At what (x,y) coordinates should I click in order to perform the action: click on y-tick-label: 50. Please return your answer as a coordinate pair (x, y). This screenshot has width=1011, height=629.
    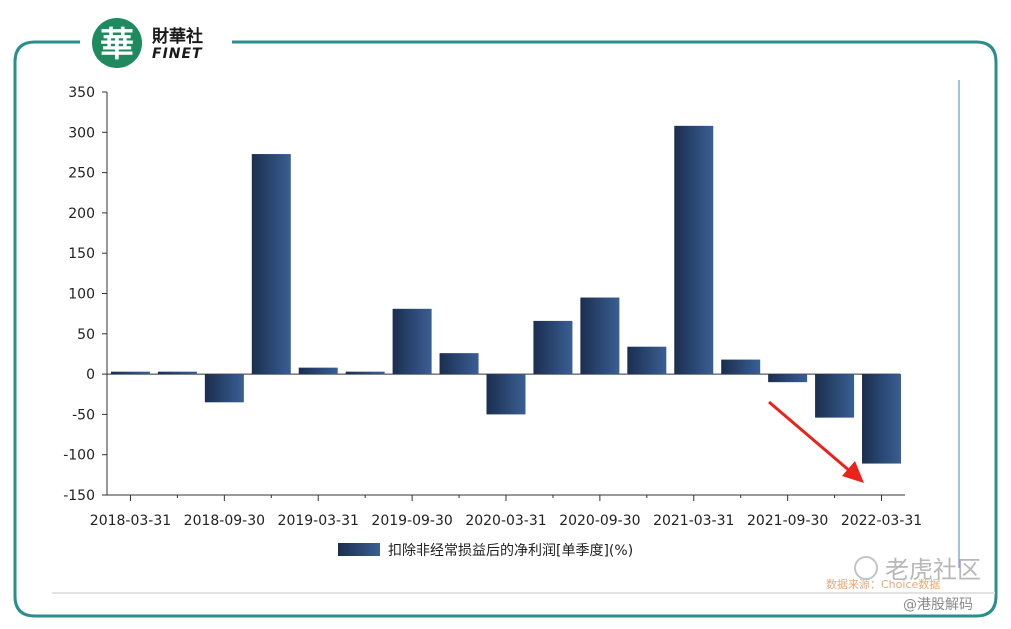
    Looking at the image, I should click on (86, 335).